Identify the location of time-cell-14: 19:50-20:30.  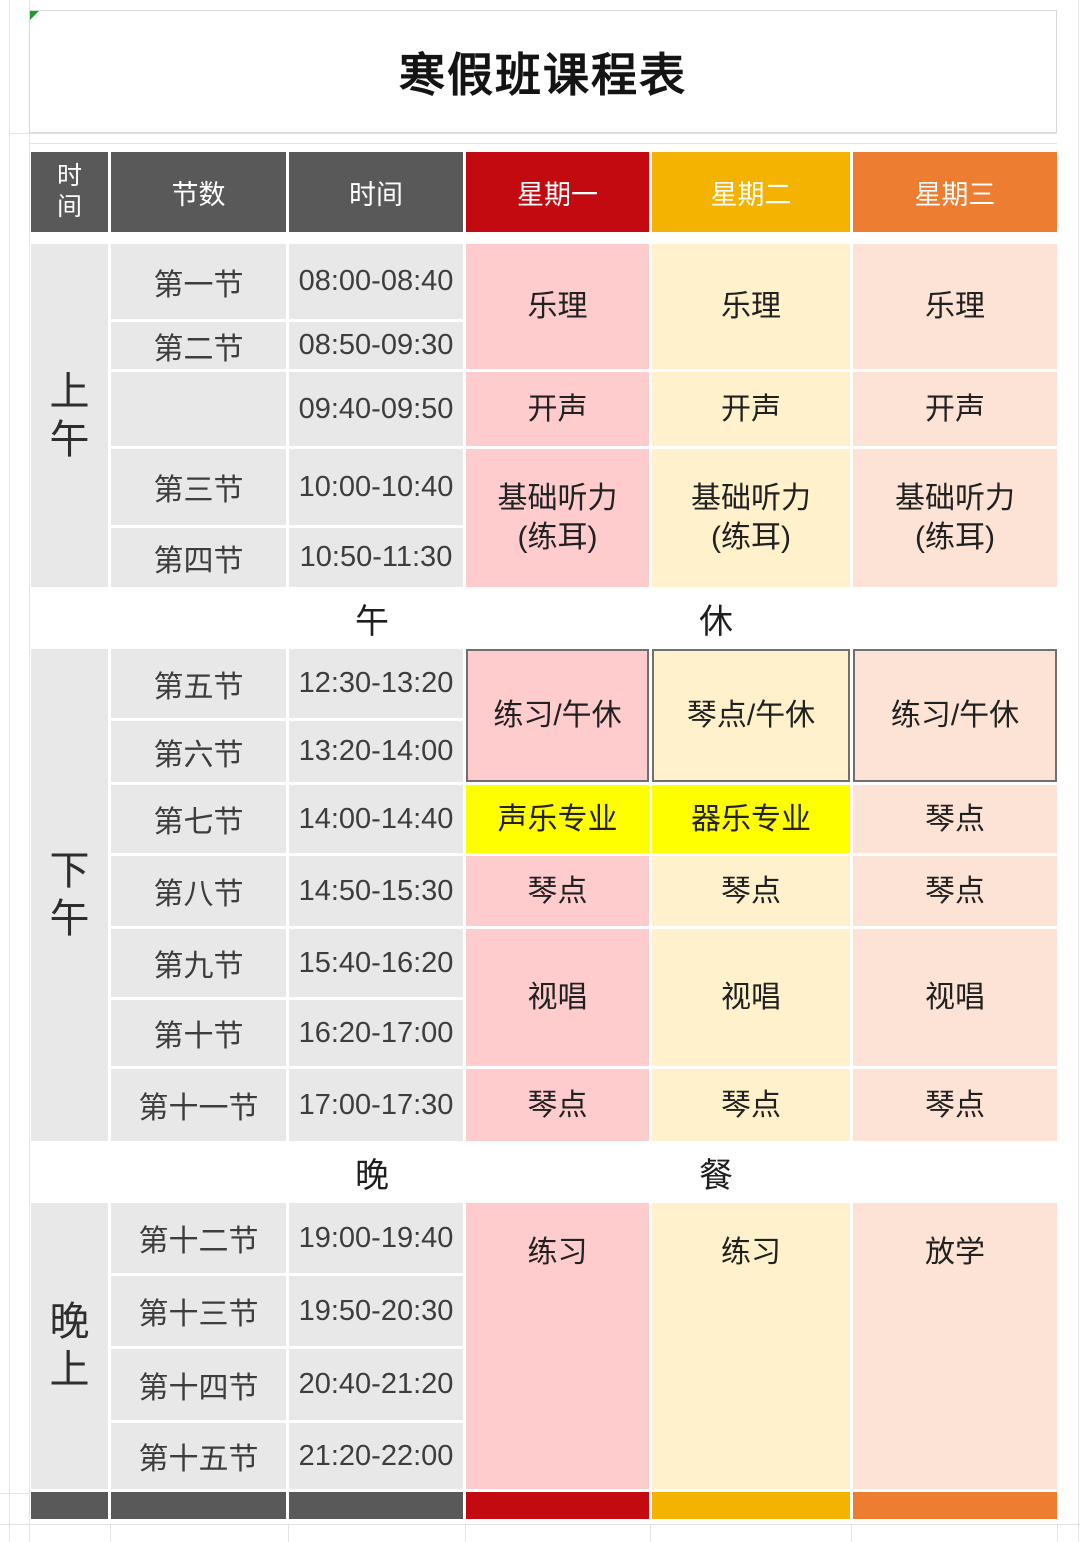
(376, 1311).